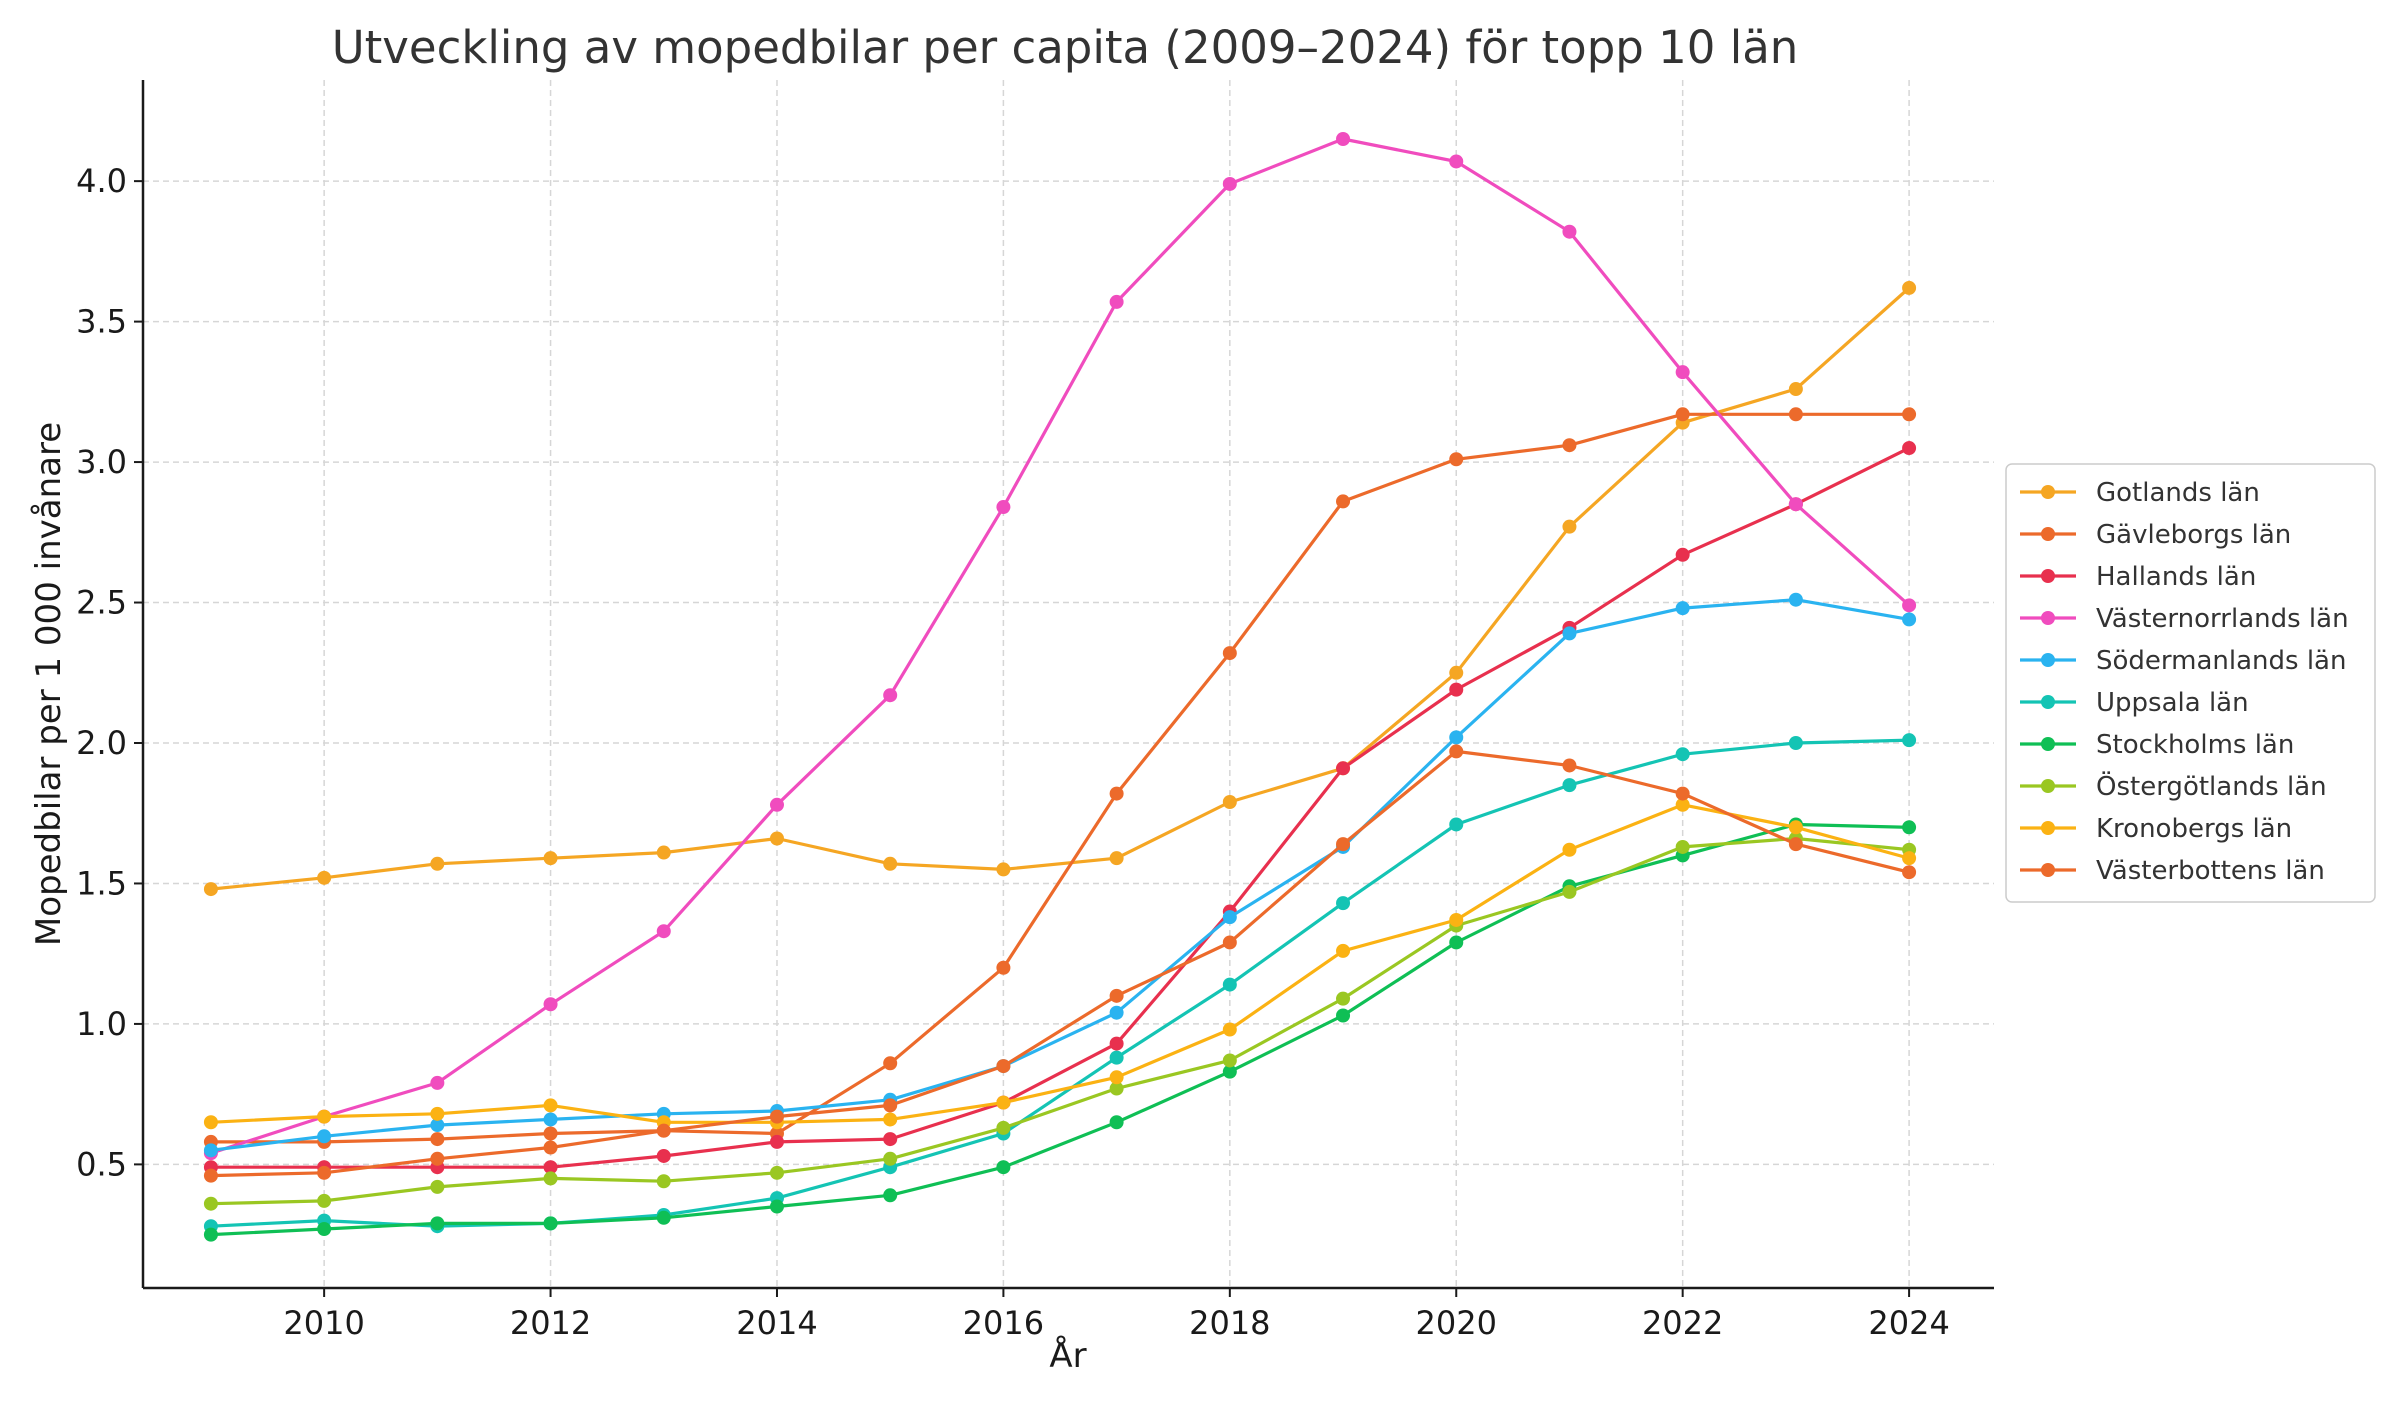 The width and height of the screenshot is (2400, 1404). What do you see at coordinates (1682, 1323) in the screenshot?
I see `x-tick-label: 2022` at bounding box center [1682, 1323].